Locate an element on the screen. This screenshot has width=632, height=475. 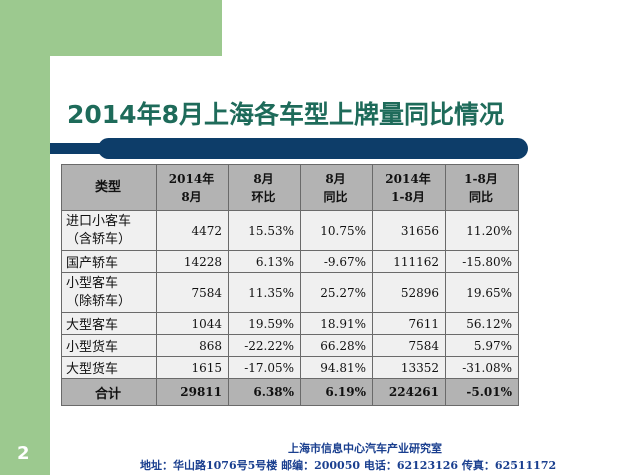
cell-aug: 868 is located at coordinates (192, 345).